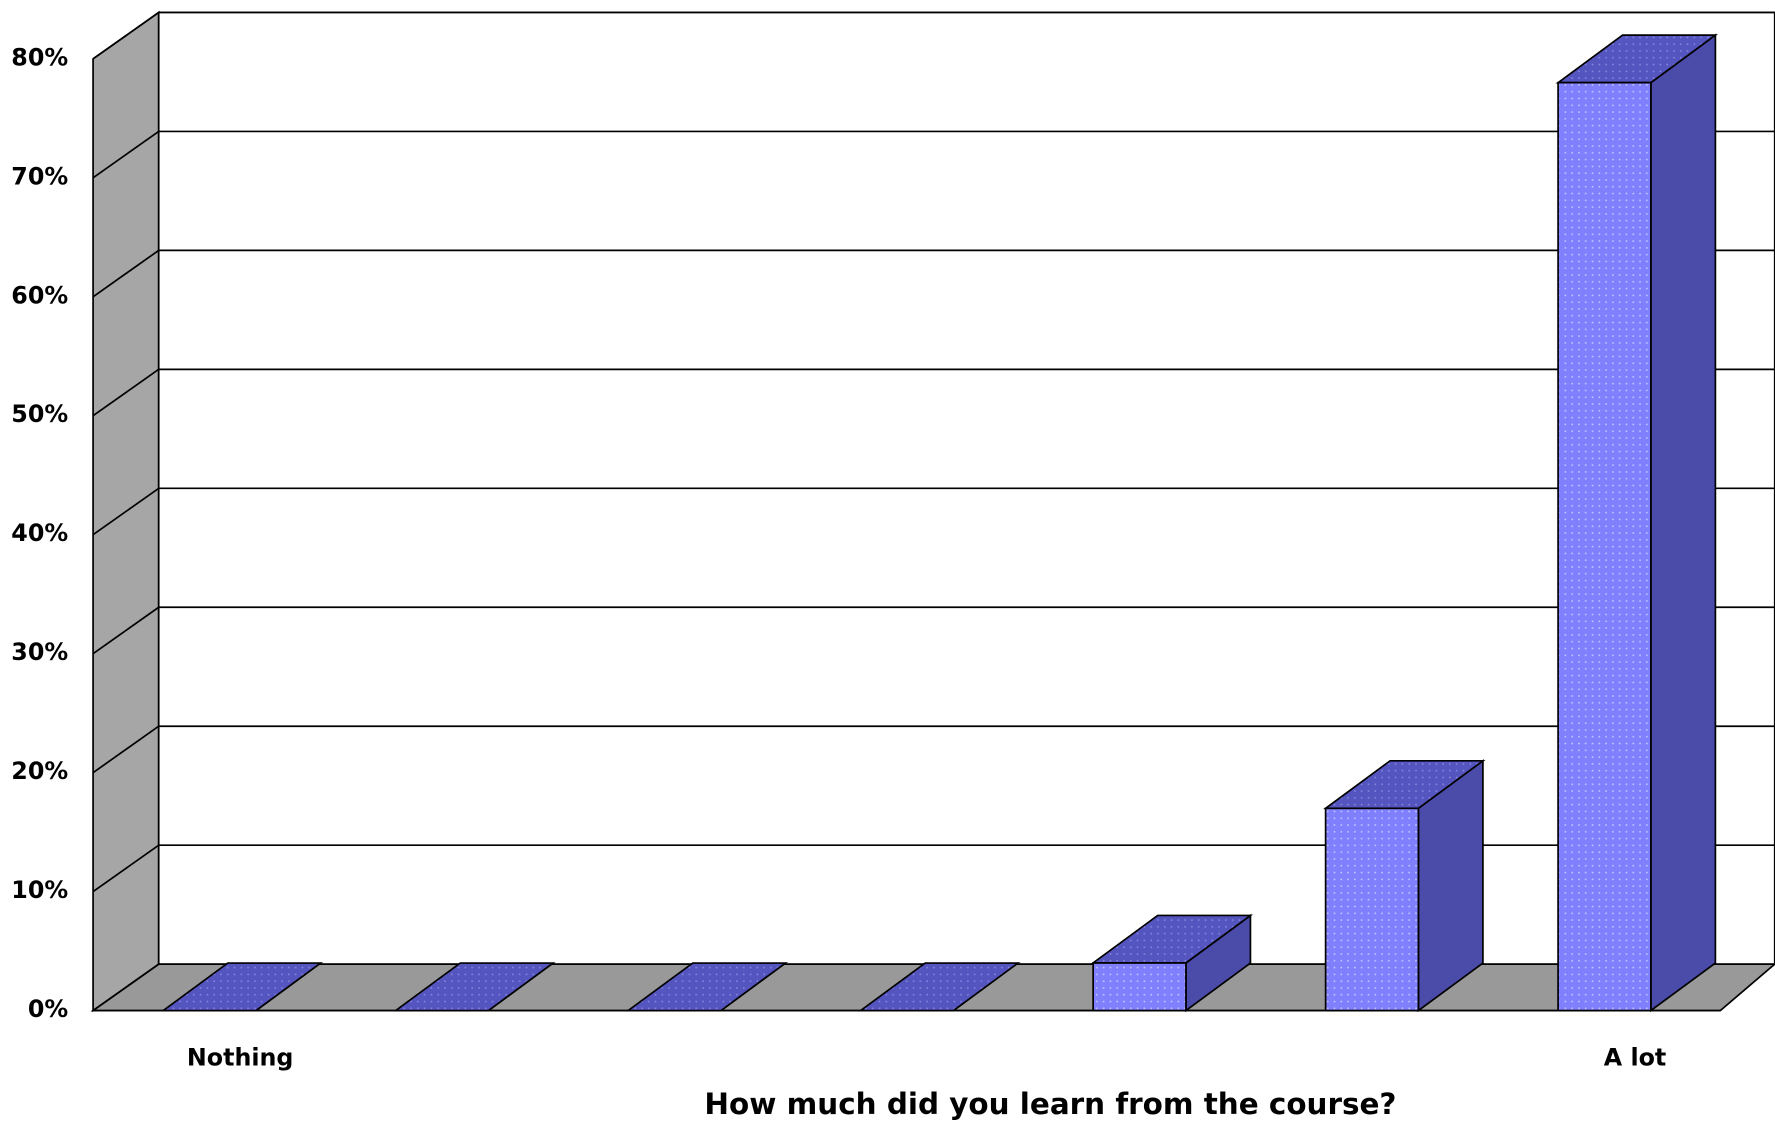  What do you see at coordinates (240, 1058) in the screenshot?
I see `x-tick-label: Nothing` at bounding box center [240, 1058].